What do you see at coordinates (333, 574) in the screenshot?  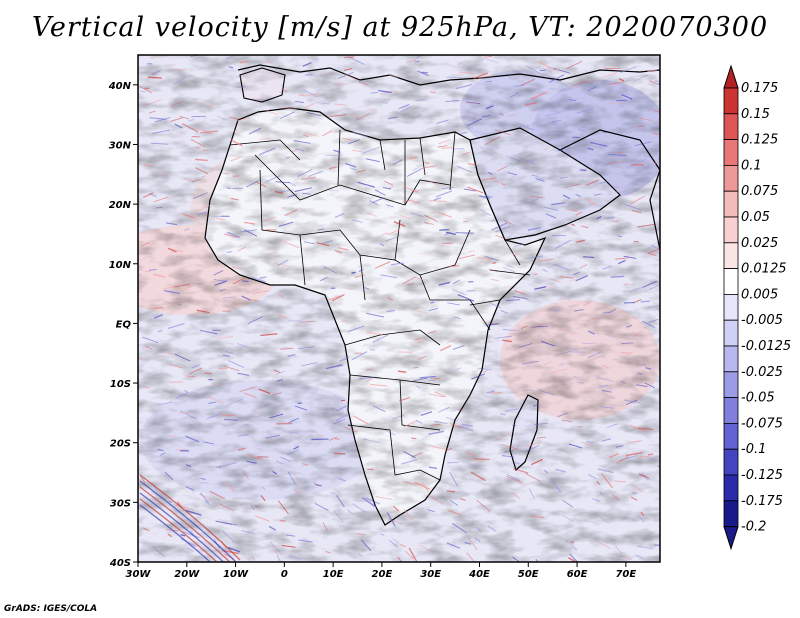 I see `x-tick-label: 10E` at bounding box center [333, 574].